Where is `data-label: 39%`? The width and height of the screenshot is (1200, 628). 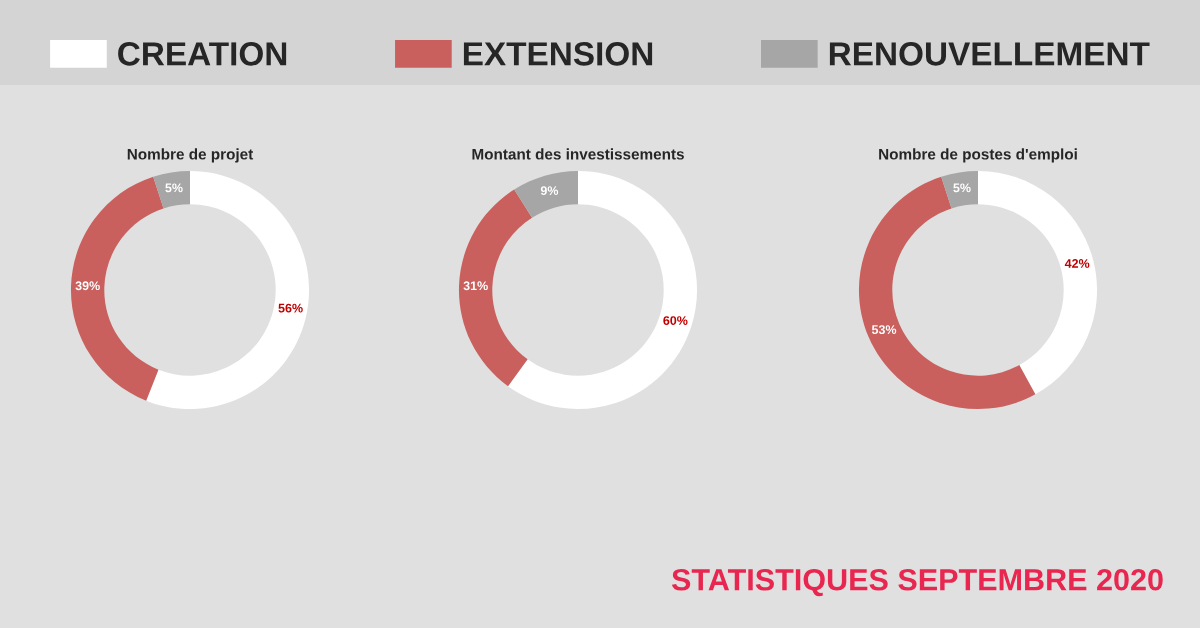
data-label: 39% is located at coordinates (87, 286).